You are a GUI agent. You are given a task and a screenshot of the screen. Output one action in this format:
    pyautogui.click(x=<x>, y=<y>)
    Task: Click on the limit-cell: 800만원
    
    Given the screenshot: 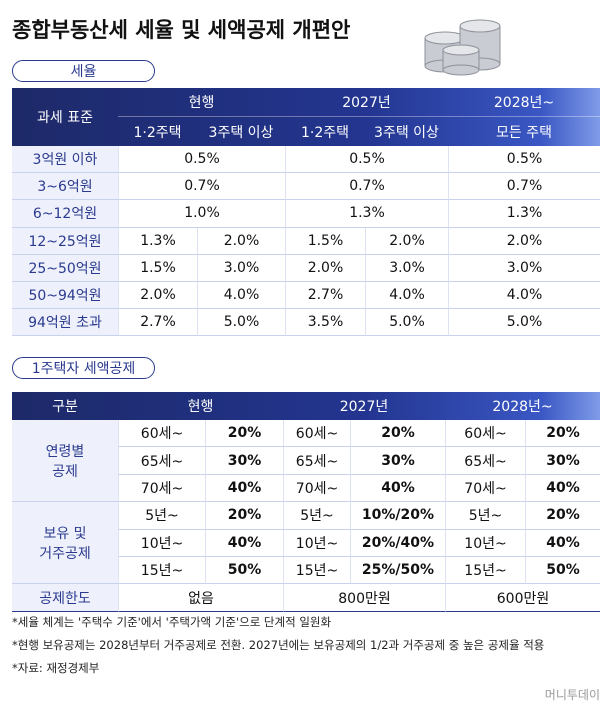 What is the action you would take?
    pyautogui.click(x=364, y=598)
    